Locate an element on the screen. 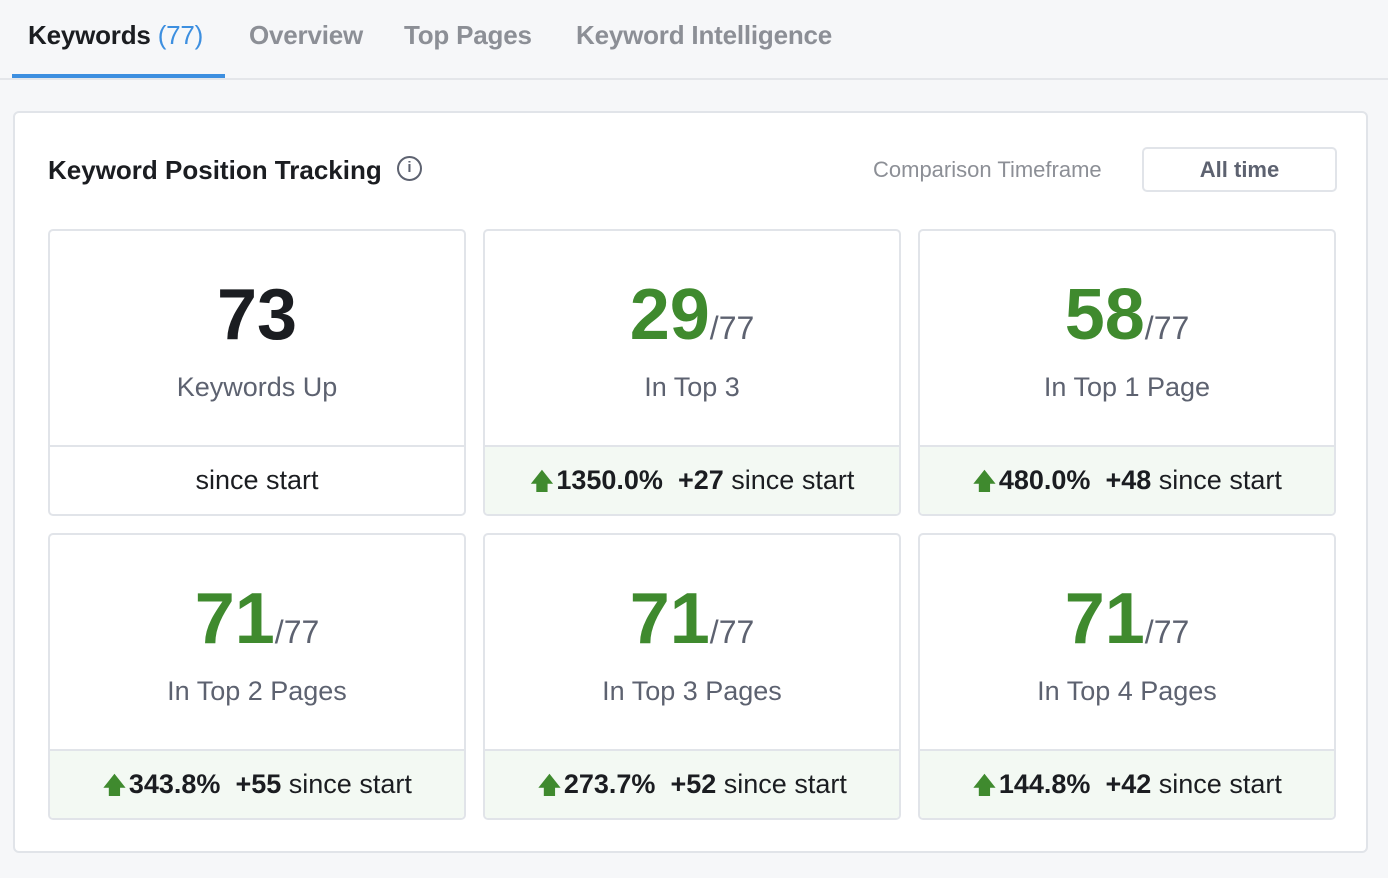  stat-card-main: 29/77 In Top 3 is located at coordinates (692, 339).